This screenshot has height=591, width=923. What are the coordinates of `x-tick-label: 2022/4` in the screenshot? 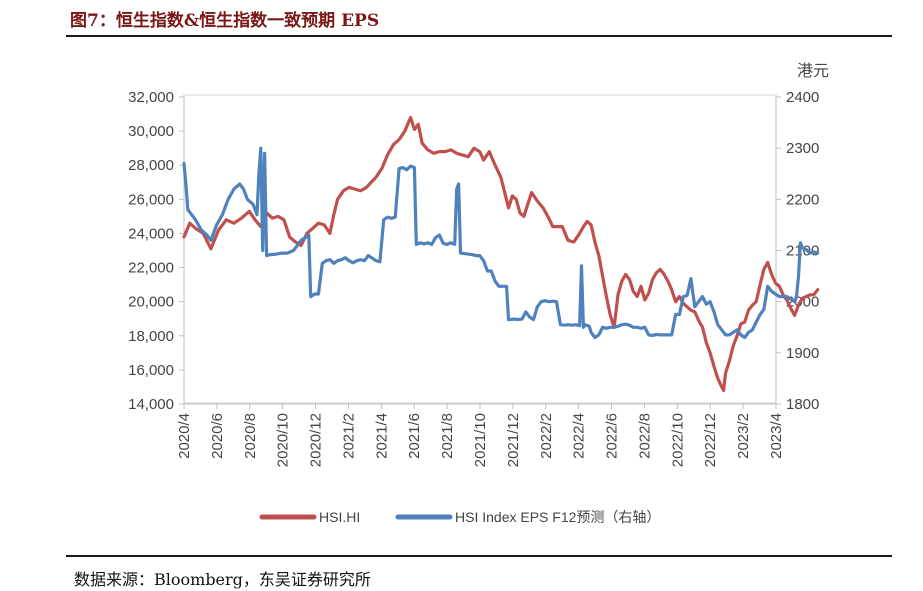 It's located at (579, 436).